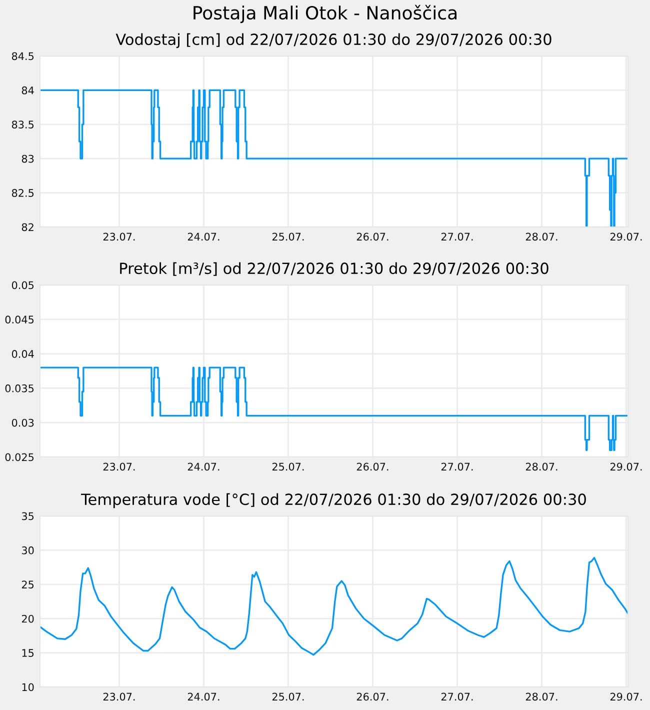  I want to click on y-tick-label: 84.5, so click(23, 56).